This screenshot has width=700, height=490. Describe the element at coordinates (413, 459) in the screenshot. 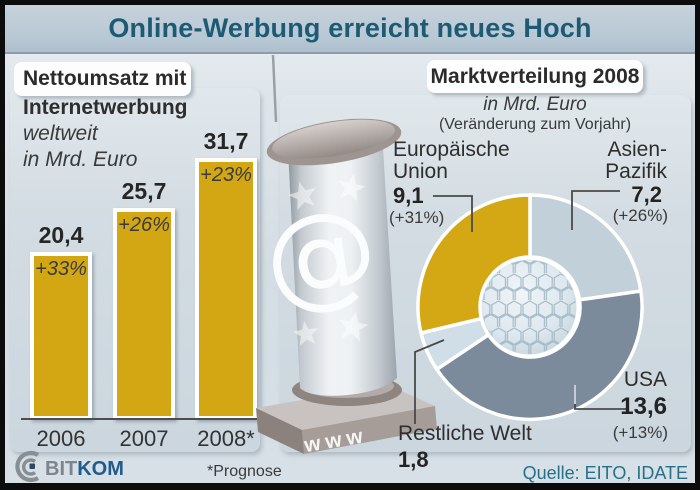

I see `segment-value-rest: 1,8` at that location.